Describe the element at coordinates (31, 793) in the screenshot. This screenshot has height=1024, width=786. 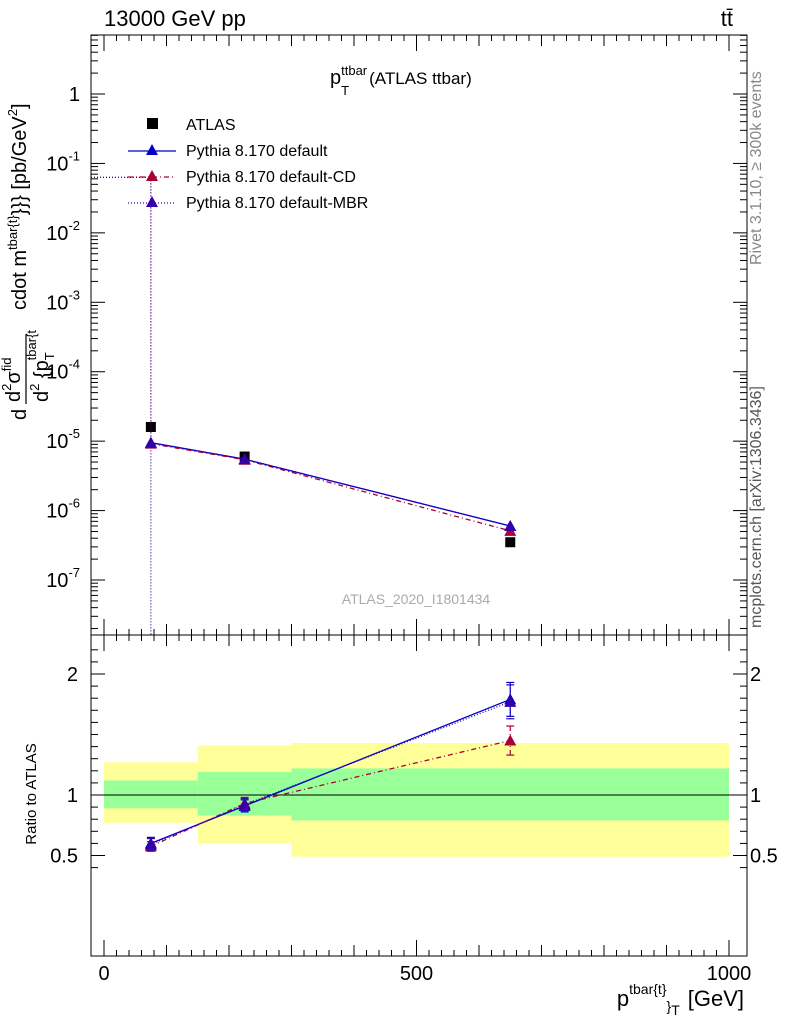
I see `ratio-y-label: Ratio to ATLAS` at that location.